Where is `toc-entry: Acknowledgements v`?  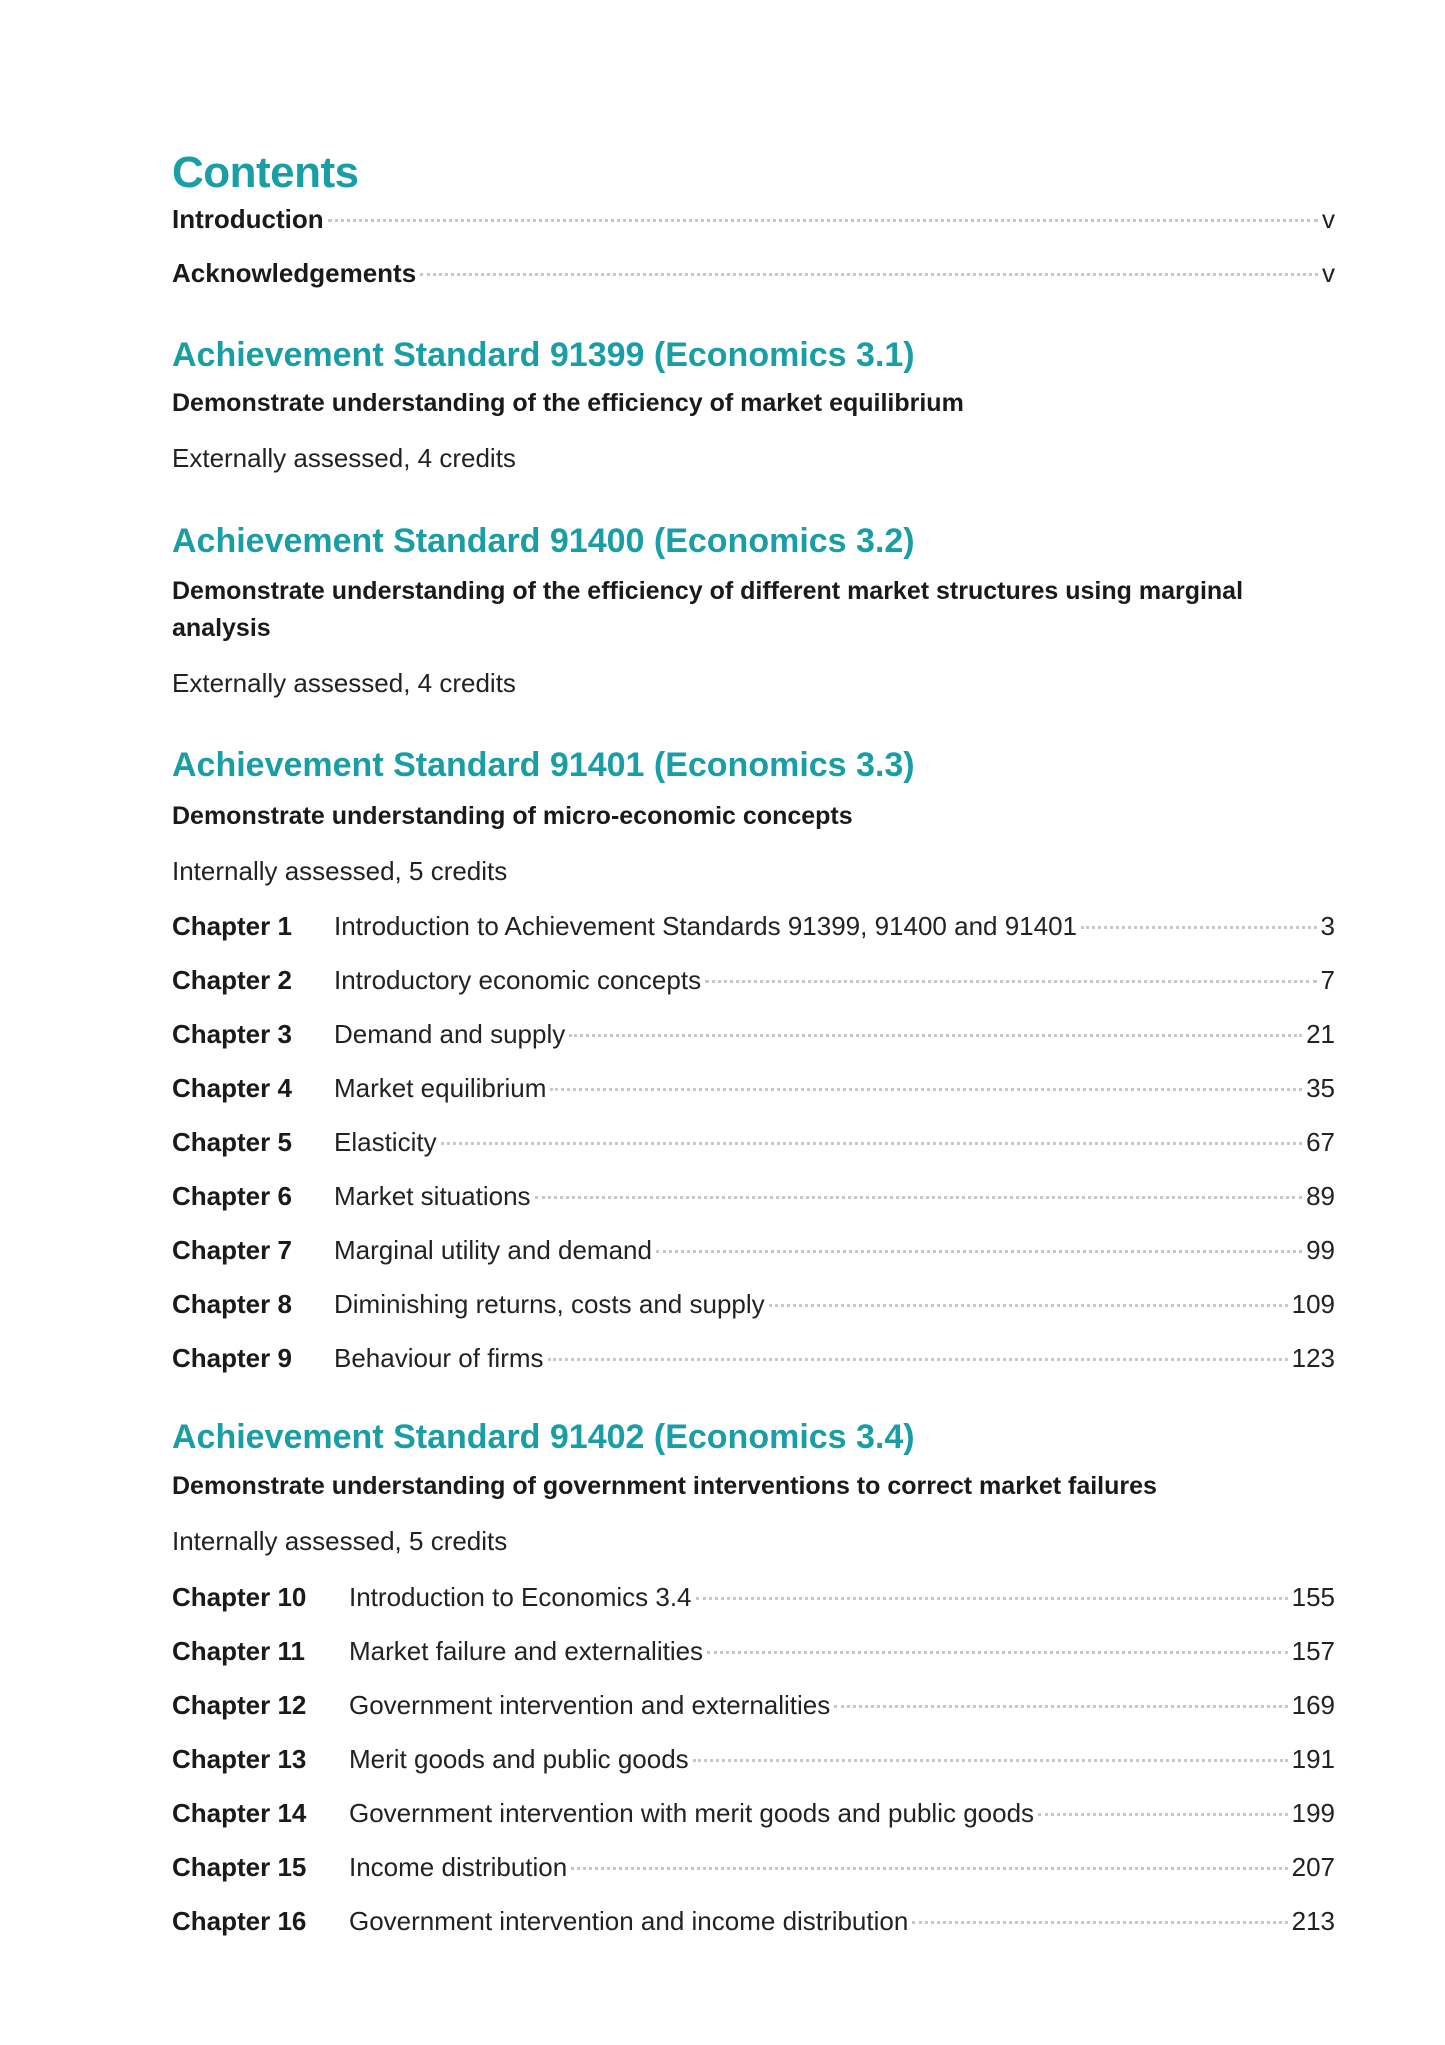
toc-entry: Acknowledgements v is located at coordinates (753, 273).